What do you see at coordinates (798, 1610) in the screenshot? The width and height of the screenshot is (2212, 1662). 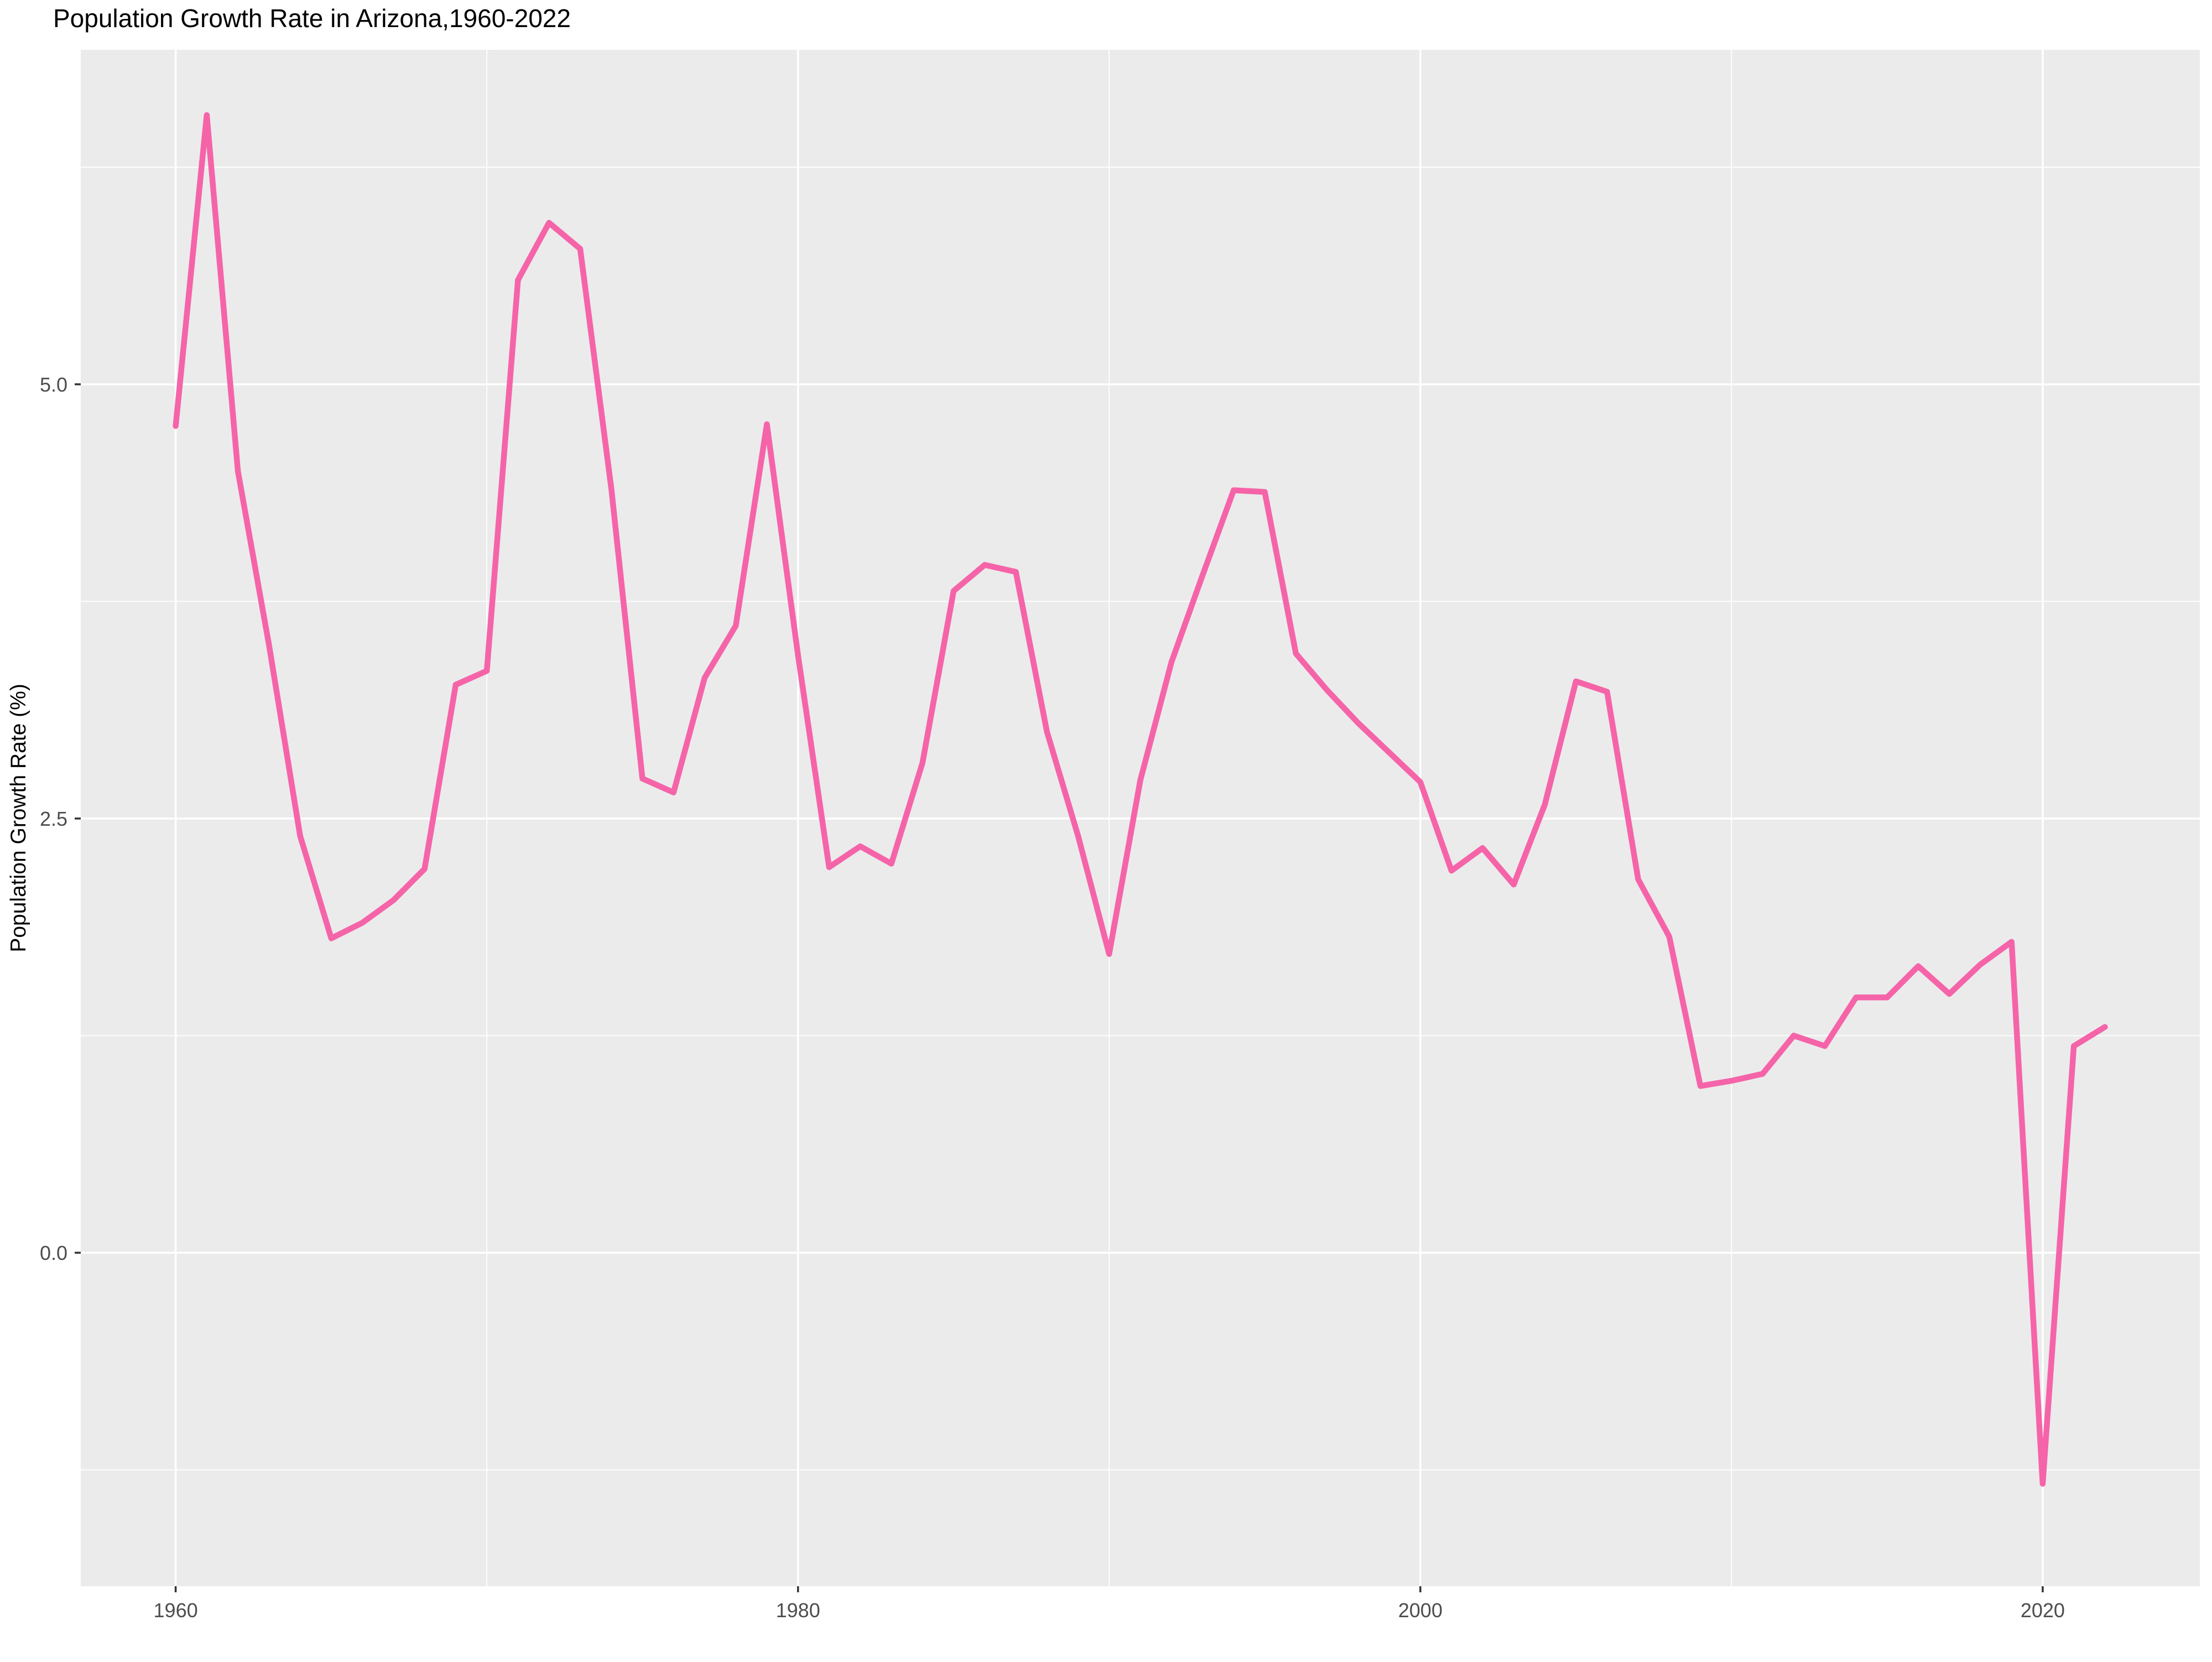 I see `x-tick-label: 1980` at bounding box center [798, 1610].